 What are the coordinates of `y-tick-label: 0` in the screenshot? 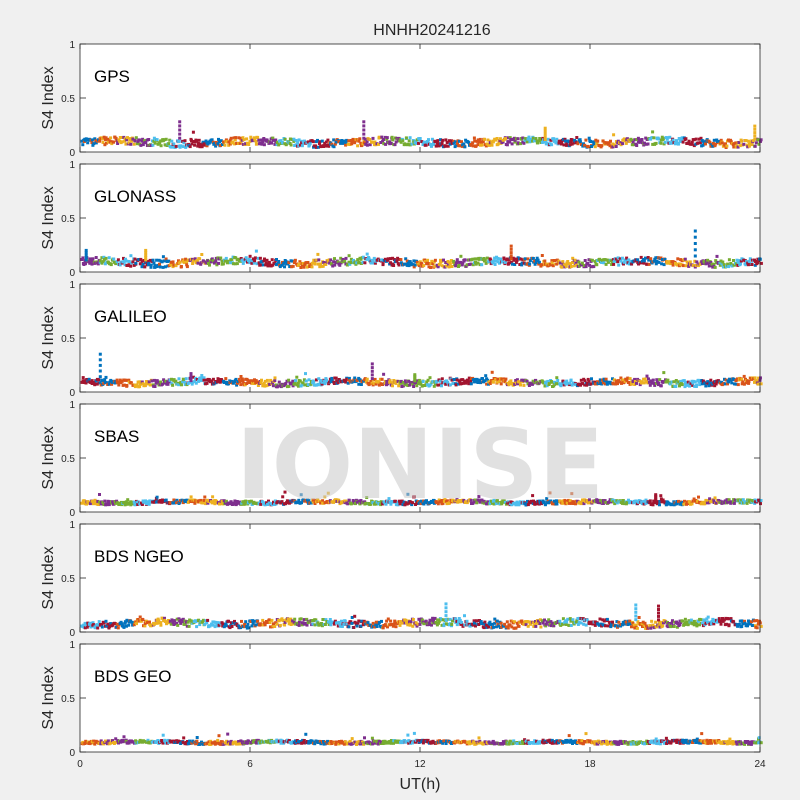 It's located at (72, 633).